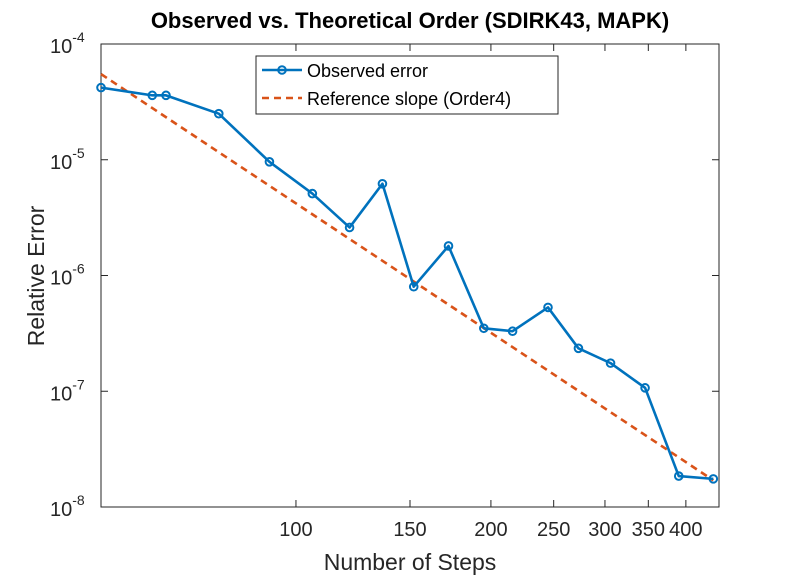 Image resolution: width=793 pixels, height=580 pixels. I want to click on x-tick-label: 400, so click(685, 530).